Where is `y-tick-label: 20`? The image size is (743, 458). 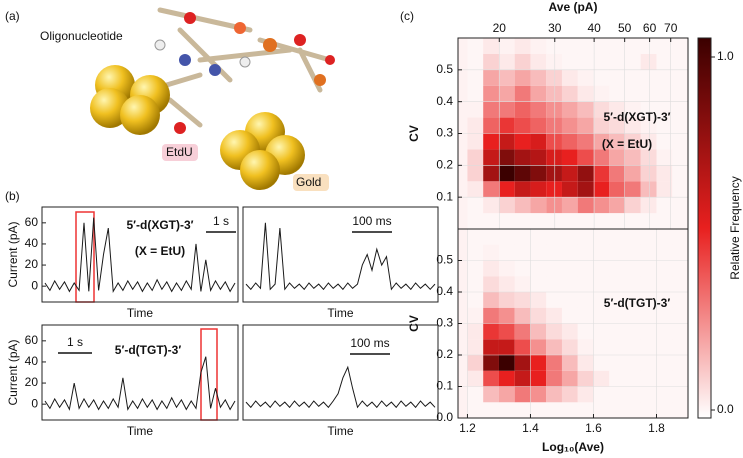
y-tick-label: 20 is located at coordinates (32, 264).